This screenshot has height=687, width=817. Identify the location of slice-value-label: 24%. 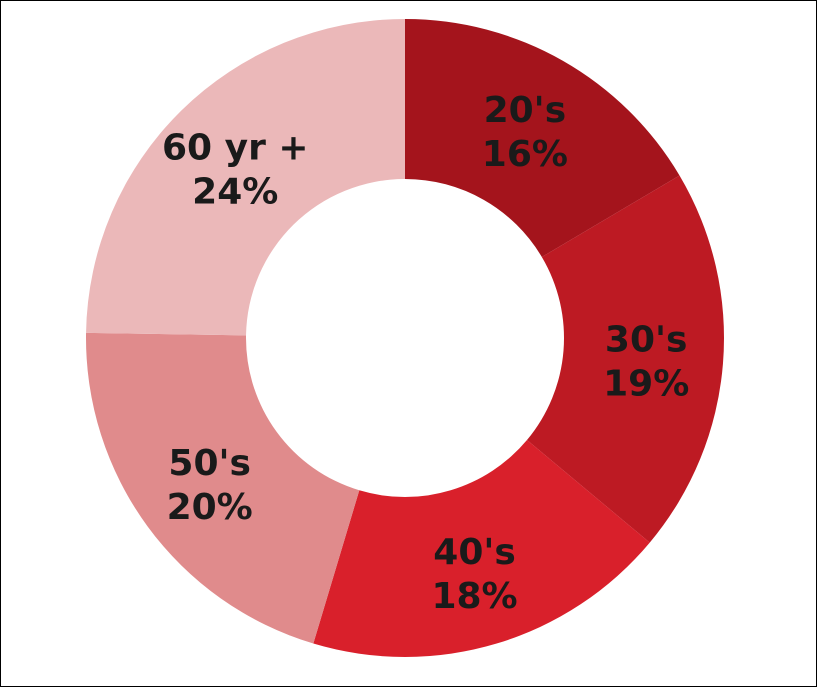
(235, 192).